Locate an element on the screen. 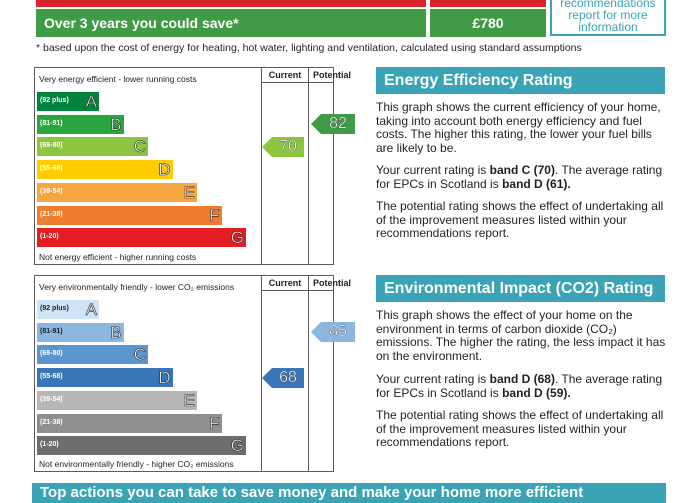 Image resolution: width=700 pixels, height=503 pixels. current-rating-value: 68 is located at coordinates (288, 377).